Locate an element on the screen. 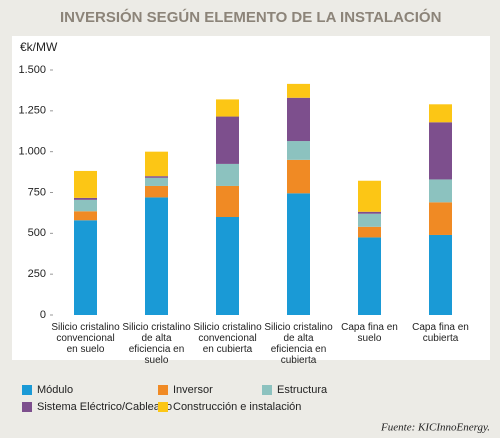 The height and width of the screenshot is (438, 500). legend-label: Sistema Eléctrico/Cableado is located at coordinates (104, 407).